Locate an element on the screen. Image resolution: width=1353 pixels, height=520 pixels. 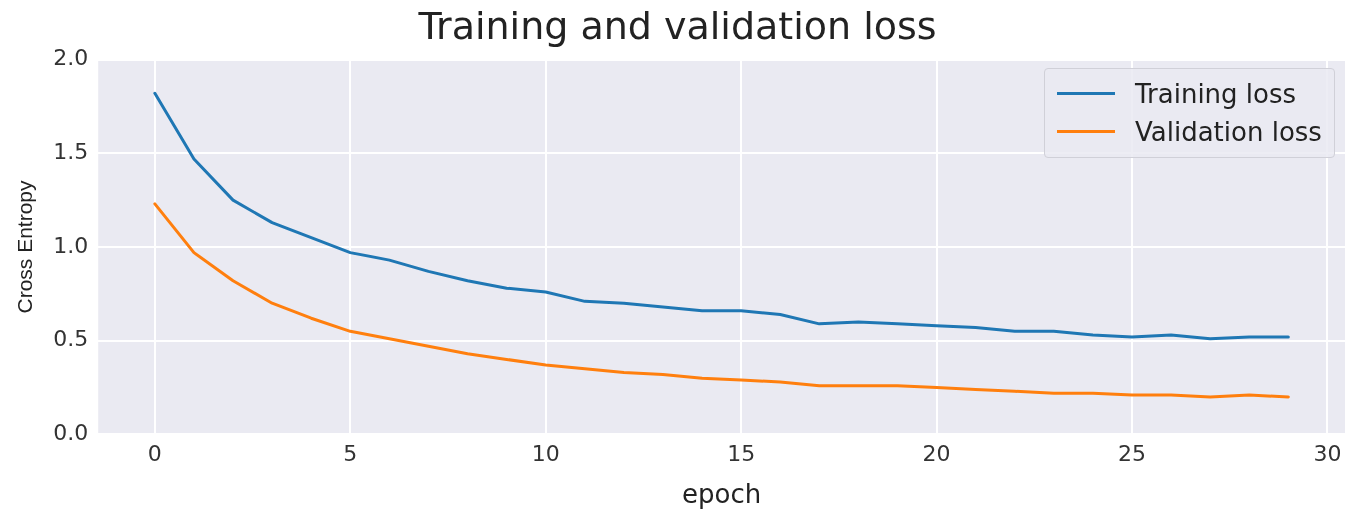
x-tick-label: 5 is located at coordinates (350, 454).